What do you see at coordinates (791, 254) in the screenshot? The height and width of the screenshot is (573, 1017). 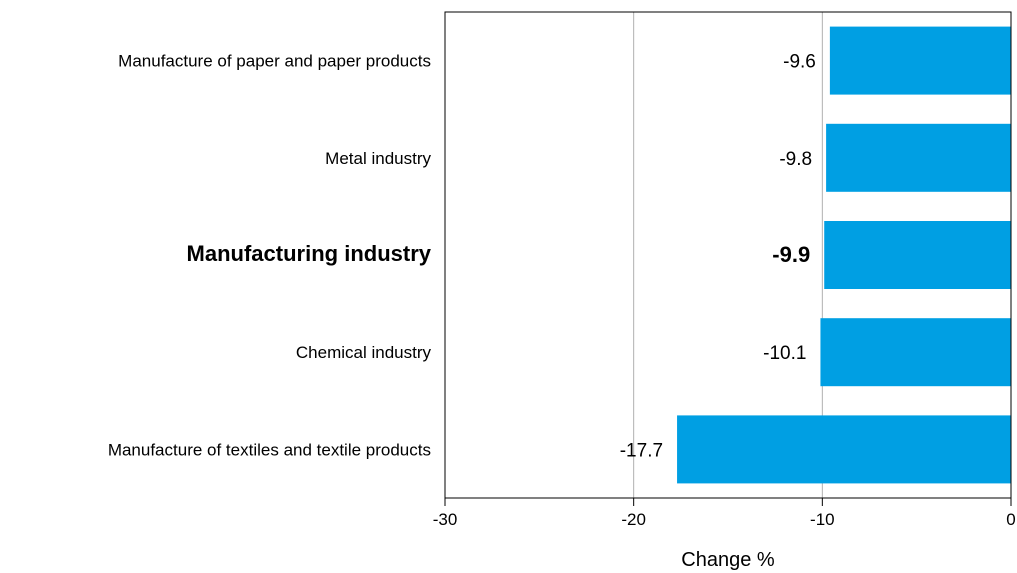 I see `value-label-2: -9.9` at bounding box center [791, 254].